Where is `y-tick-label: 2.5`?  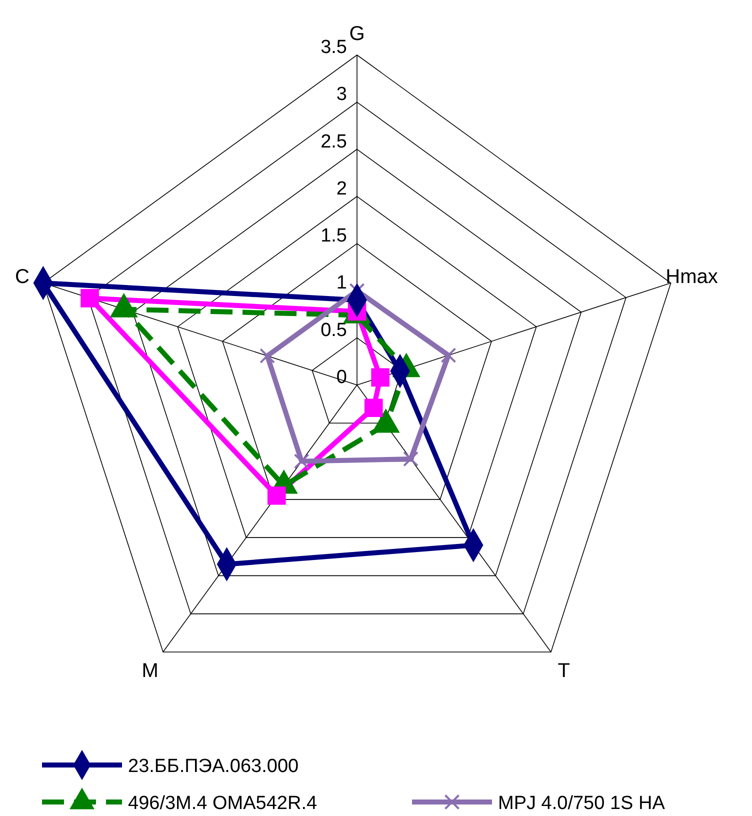
y-tick-label: 2.5 is located at coordinates (333, 141).